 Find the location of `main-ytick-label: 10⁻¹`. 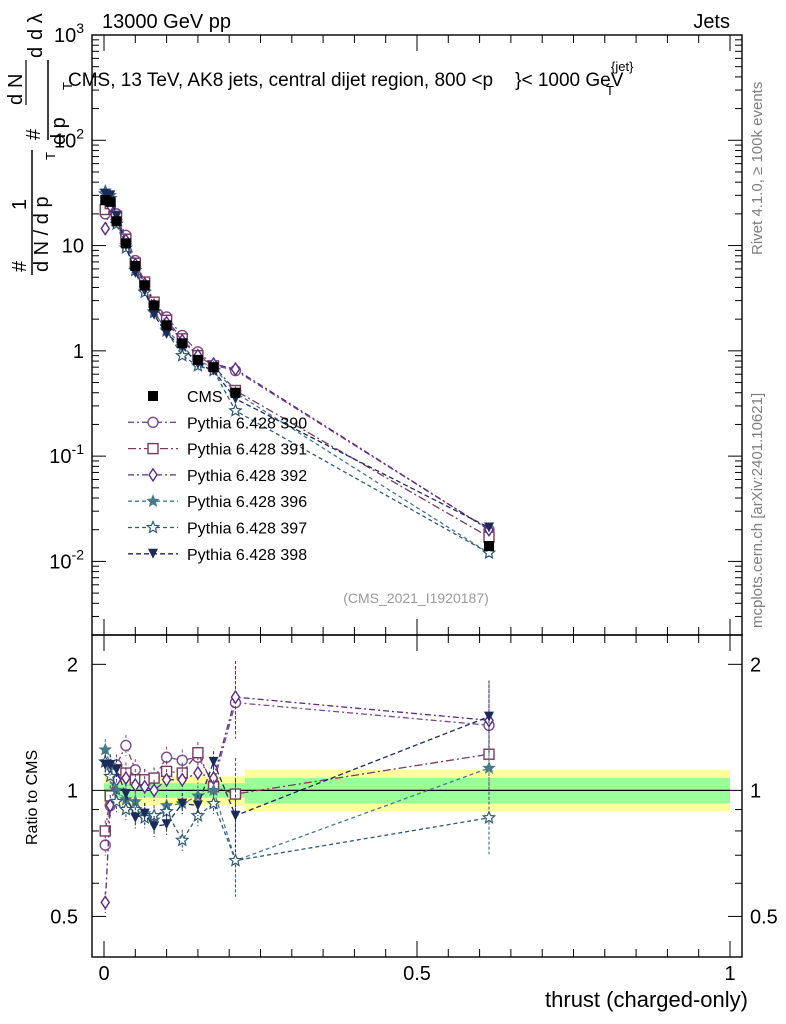

main-ytick-label: 10⁻¹ is located at coordinates (66, 454).